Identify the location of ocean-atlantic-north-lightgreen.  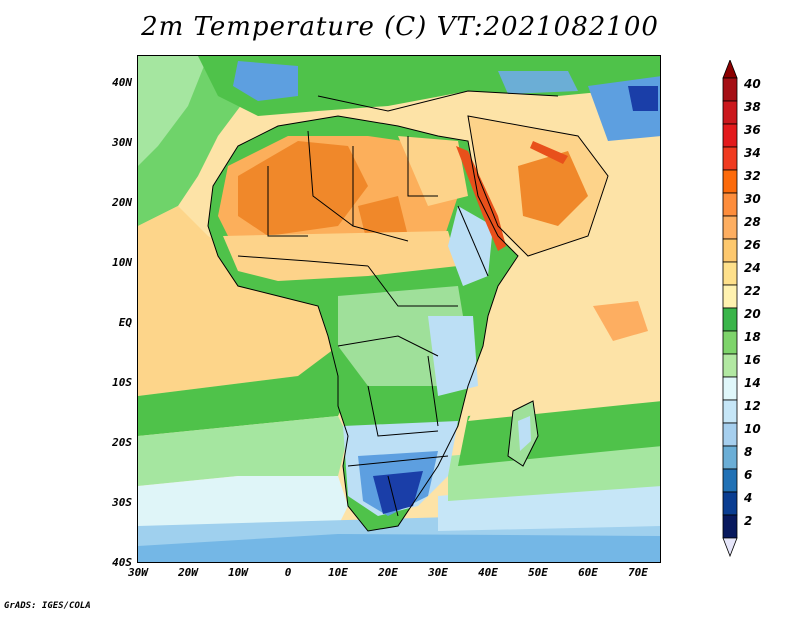
(173, 111).